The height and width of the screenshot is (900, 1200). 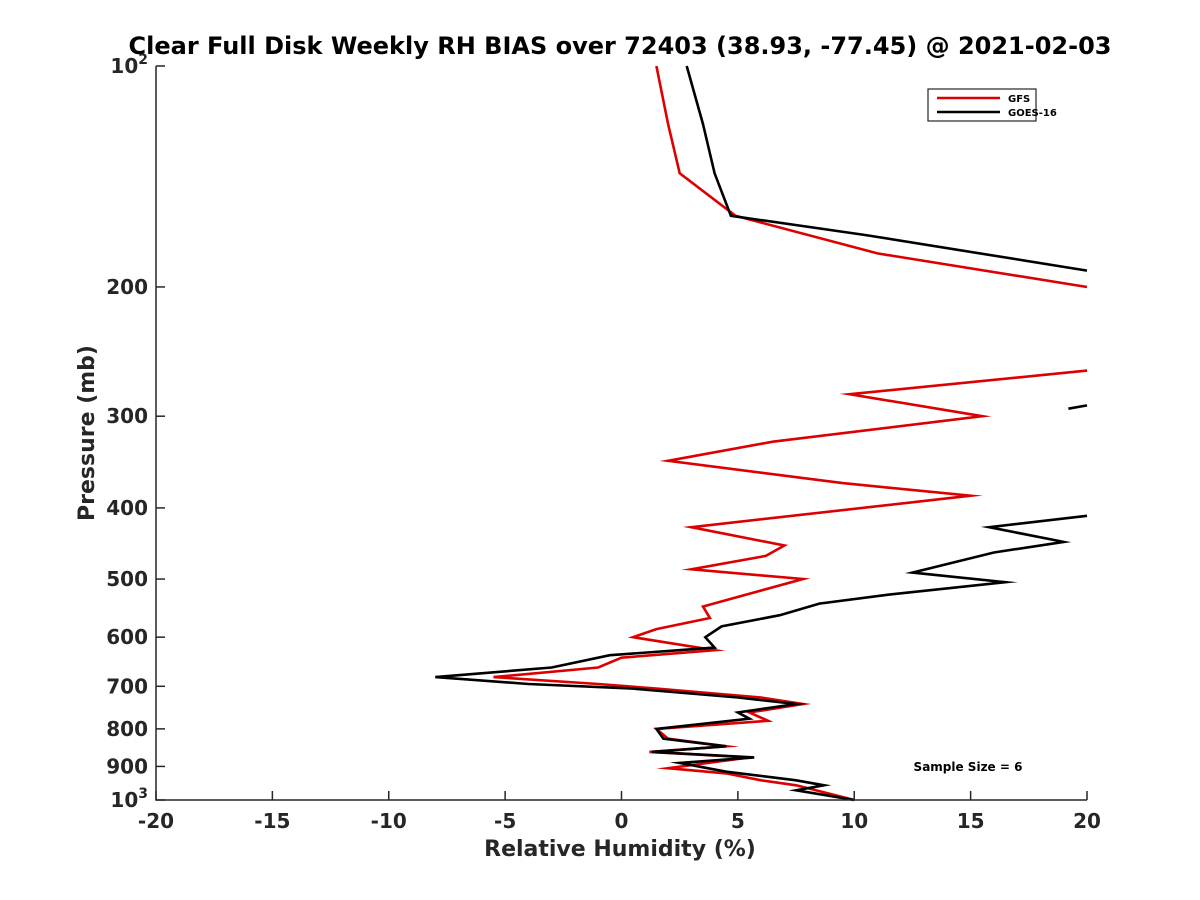 I want to click on gfs-series-line, so click(x=871, y=177).